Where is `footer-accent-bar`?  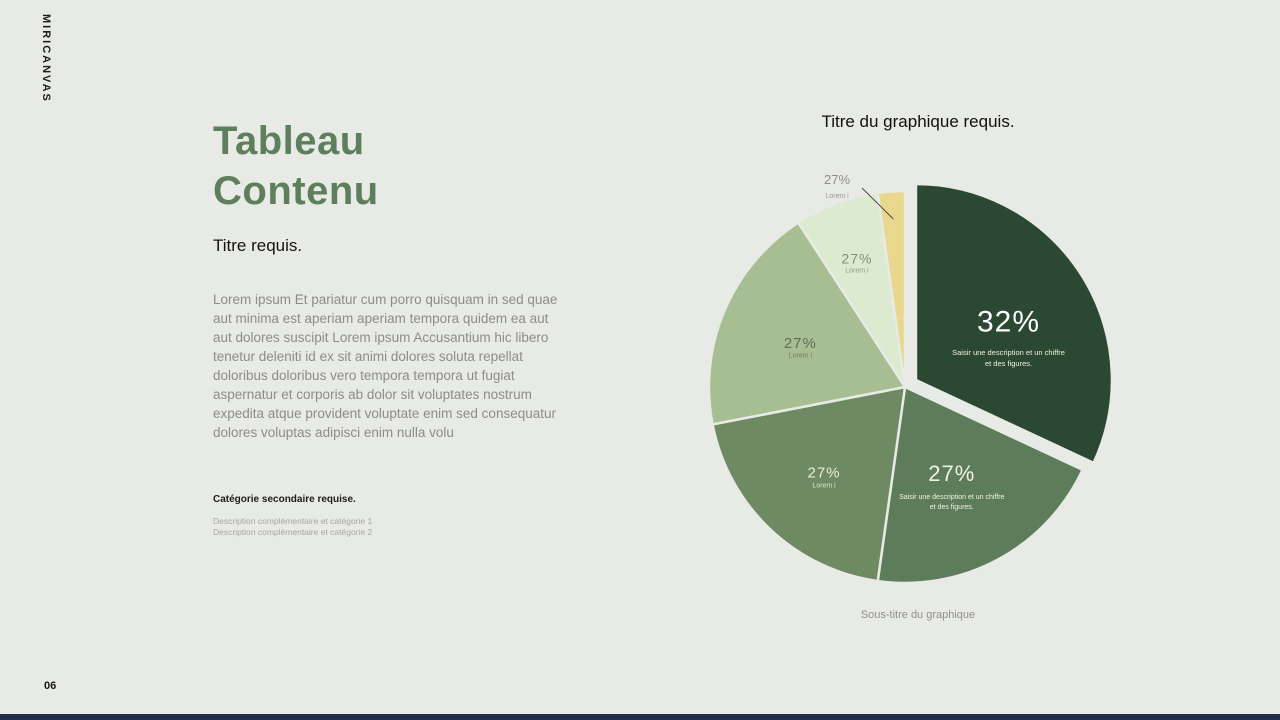
footer-accent-bar is located at coordinates (640, 717).